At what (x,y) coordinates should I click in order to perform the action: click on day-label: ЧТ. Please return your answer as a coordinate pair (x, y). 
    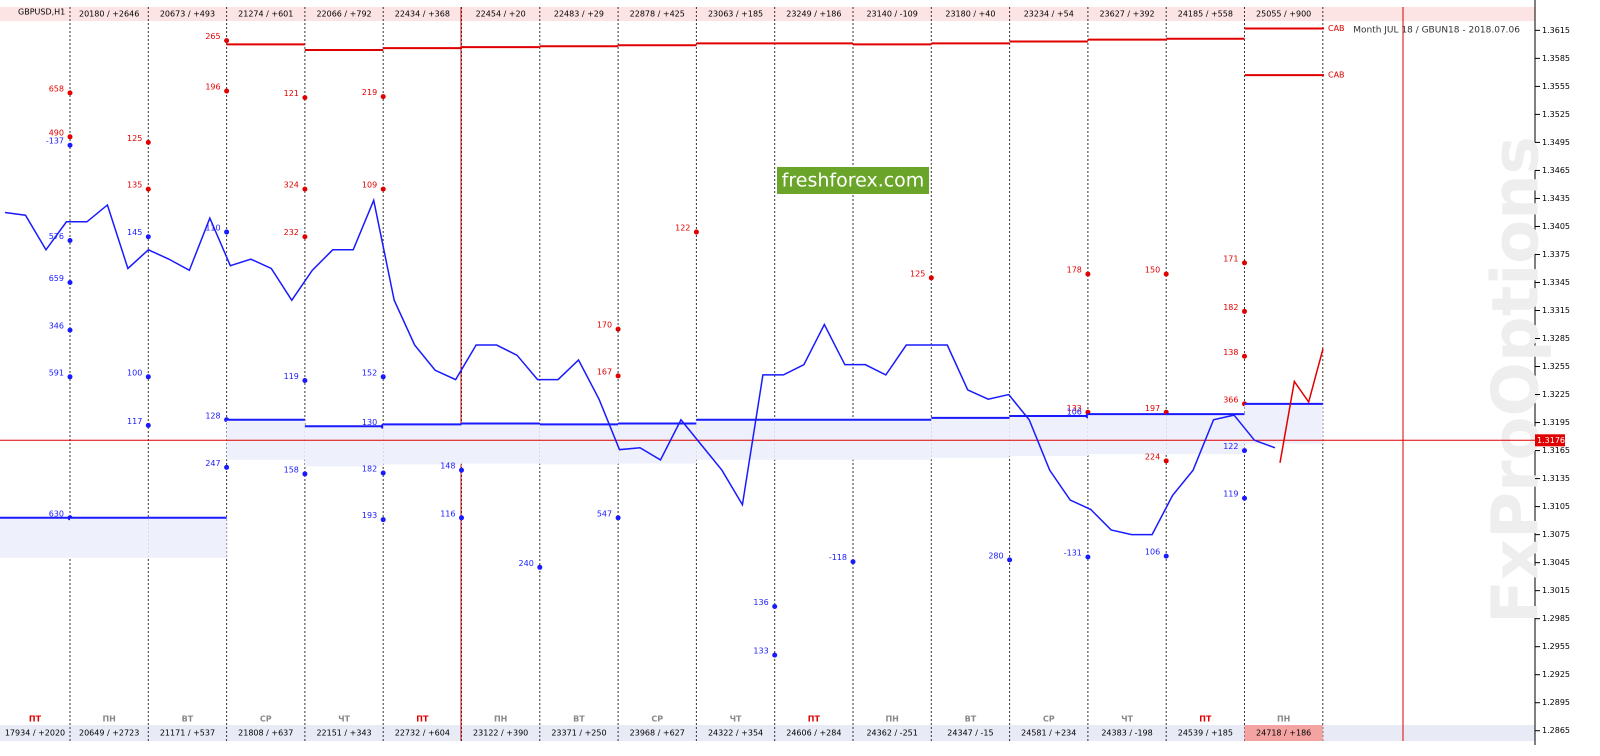
    Looking at the image, I should click on (736, 719).